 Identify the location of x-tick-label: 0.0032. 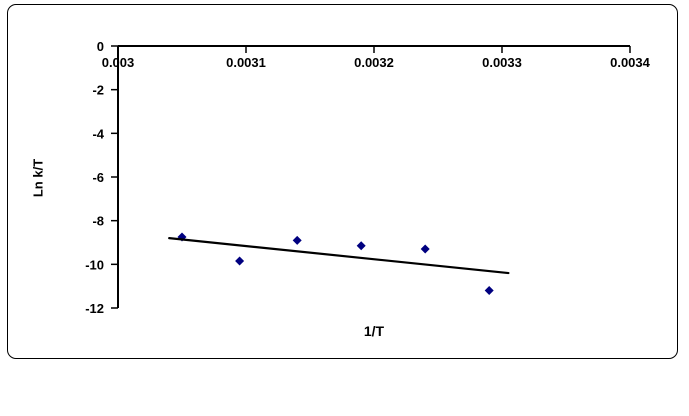
(374, 62).